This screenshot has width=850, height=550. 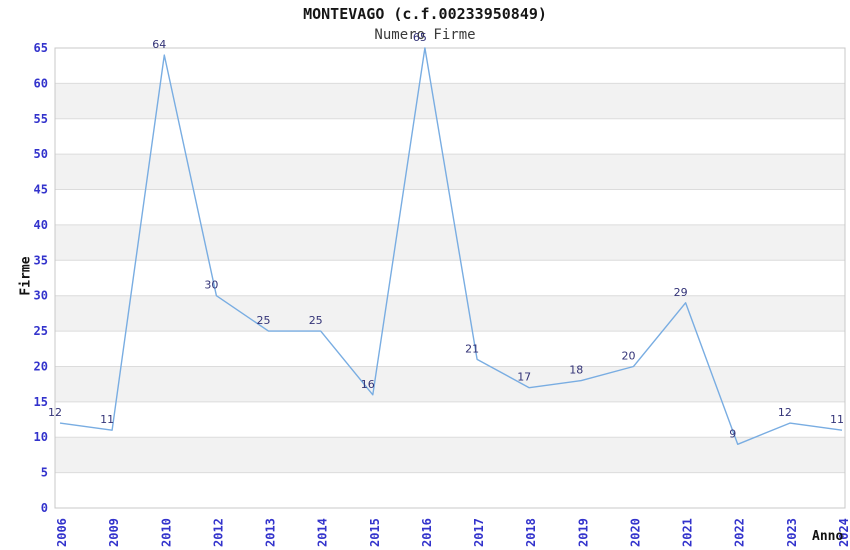 I want to click on x-tick-label: 2016, so click(x=427, y=532).